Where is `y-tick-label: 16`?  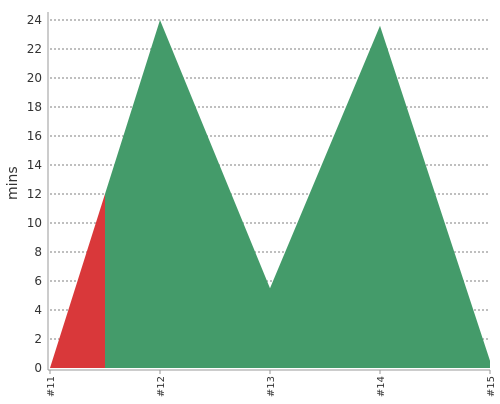 y-tick-label: 16 is located at coordinates (34, 136).